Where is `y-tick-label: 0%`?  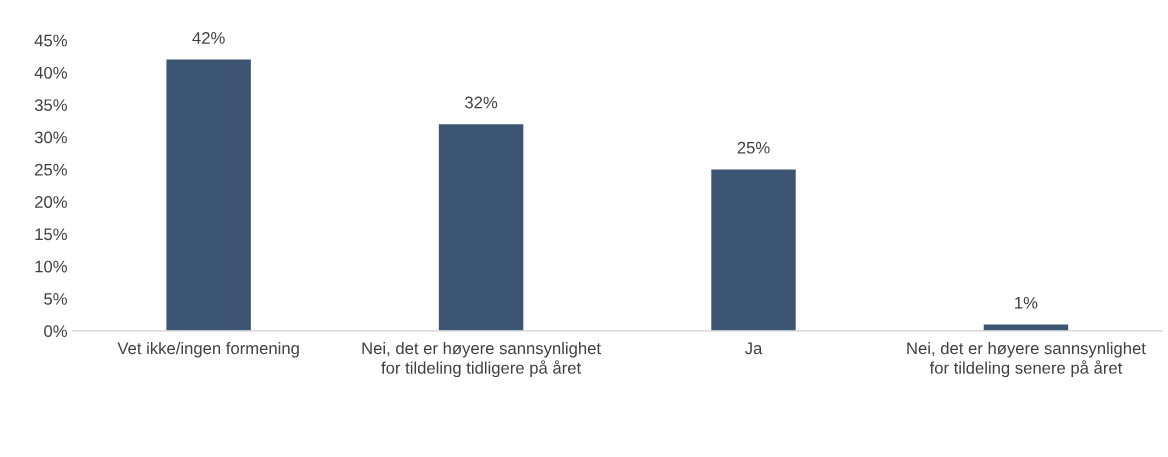 y-tick-label: 0% is located at coordinates (55, 331).